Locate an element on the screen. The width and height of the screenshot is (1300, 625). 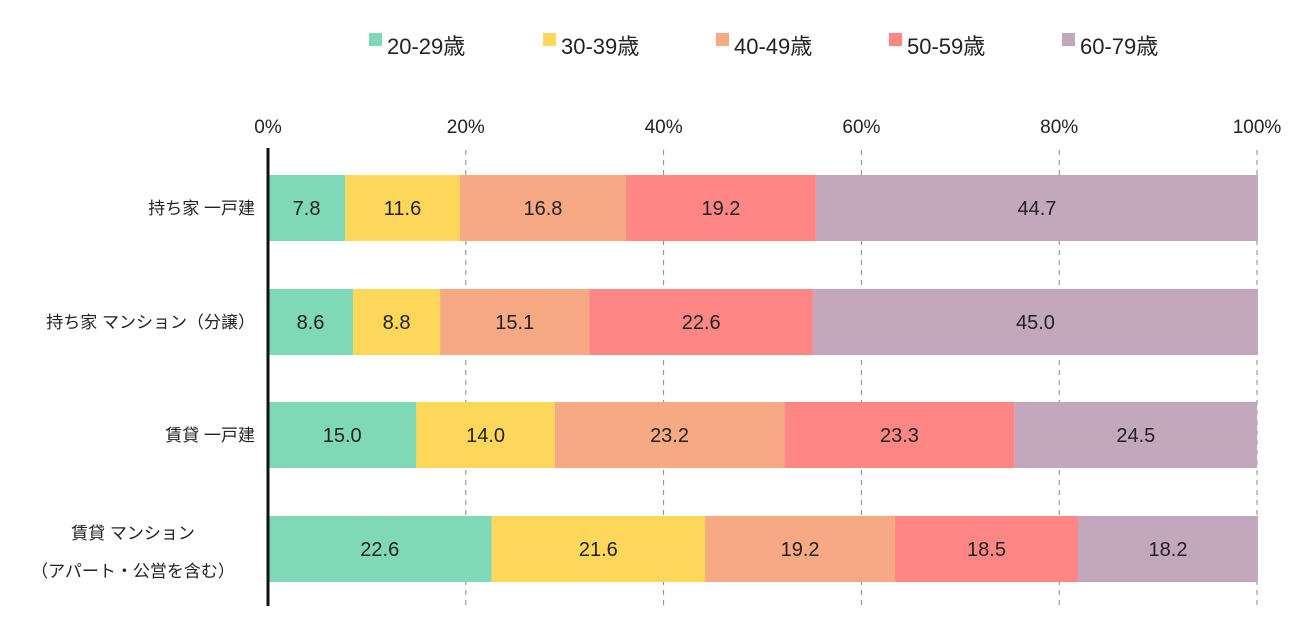
data-label: 8.8 is located at coordinates (397, 323).